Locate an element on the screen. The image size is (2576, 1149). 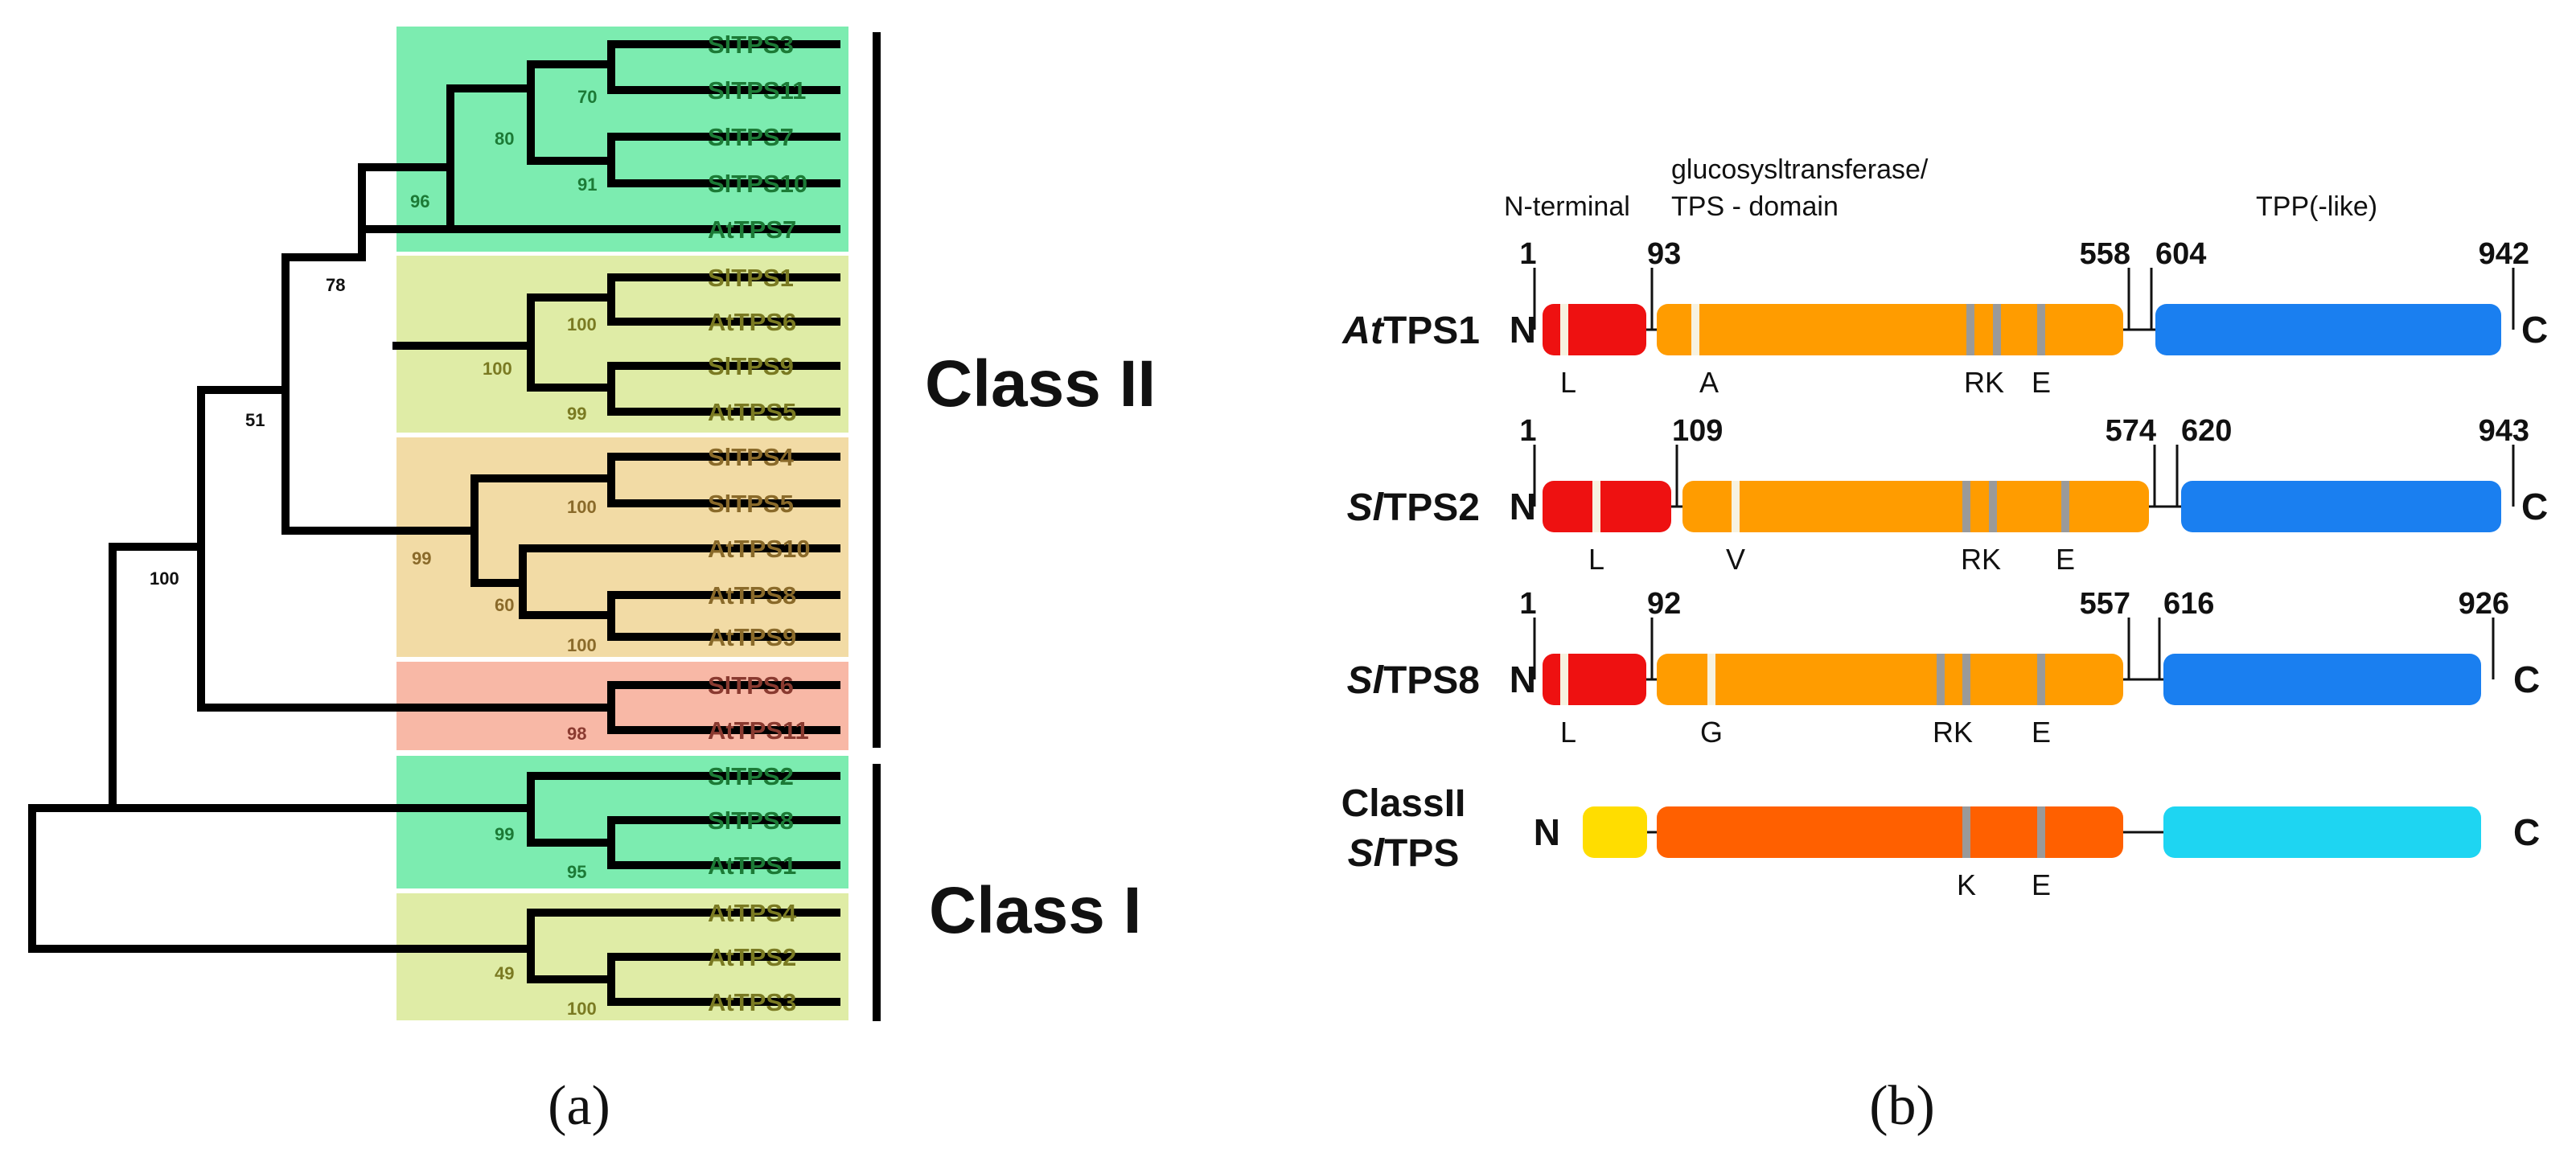
protein-name-prefix: At is located at coordinates (1363, 331).